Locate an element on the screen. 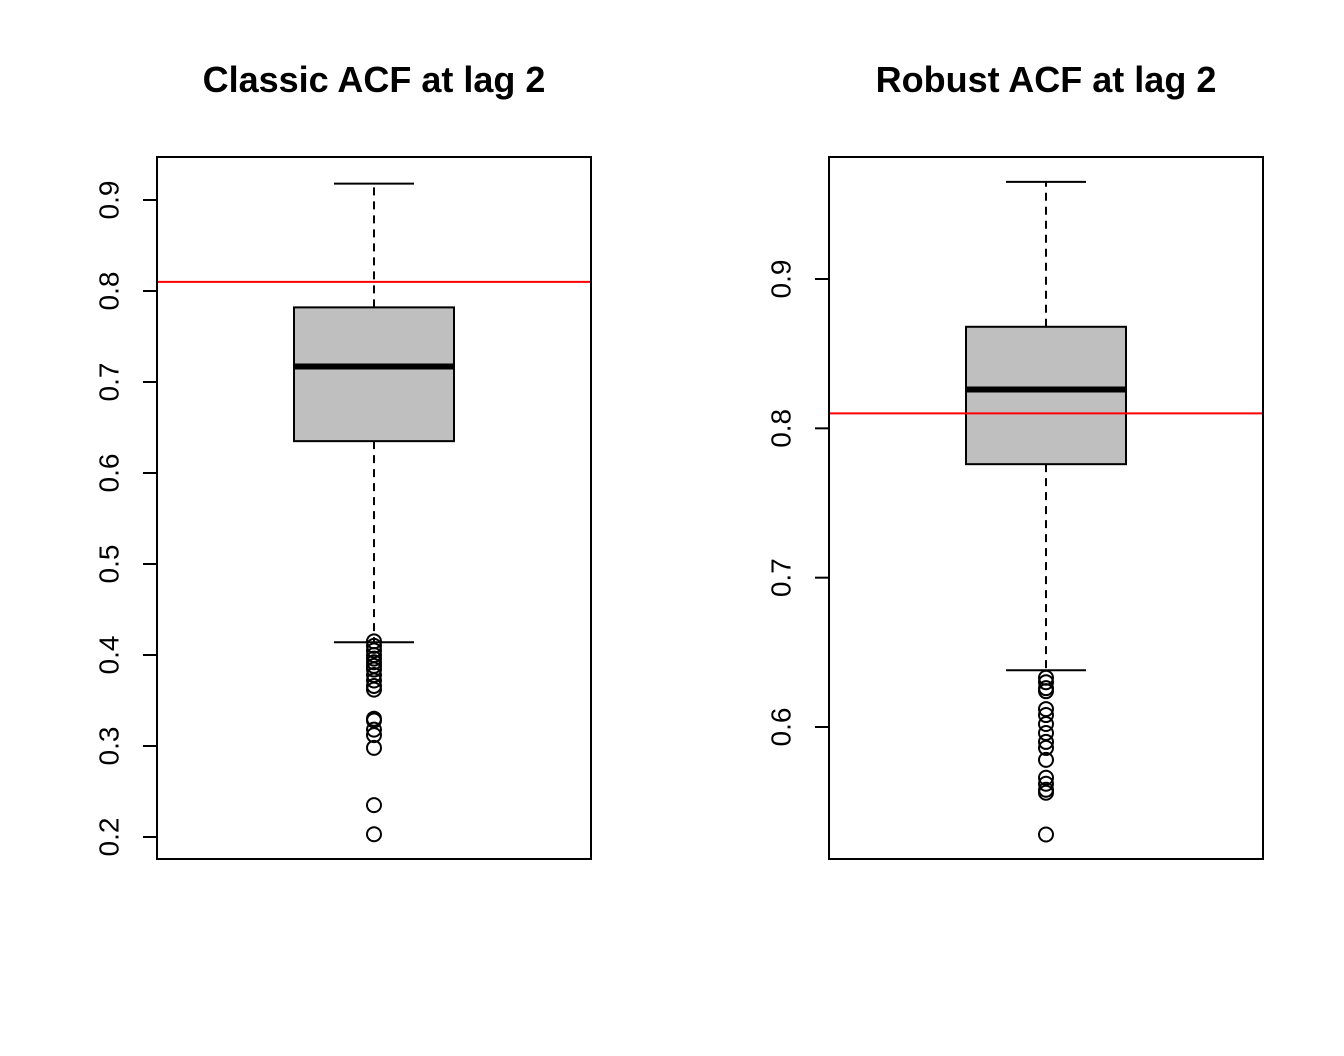 The image size is (1344, 1056). chart-title-robust: Robust ACF at lag 2 is located at coordinates (1046, 79).